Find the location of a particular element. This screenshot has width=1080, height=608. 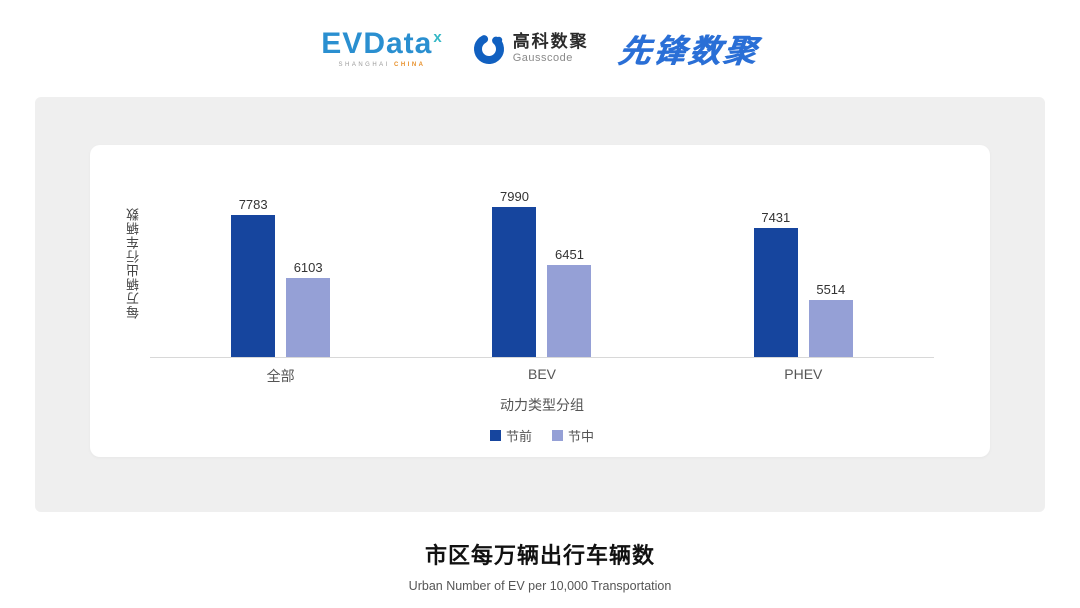

gausscode-circle-icon is located at coordinates (489, 49).